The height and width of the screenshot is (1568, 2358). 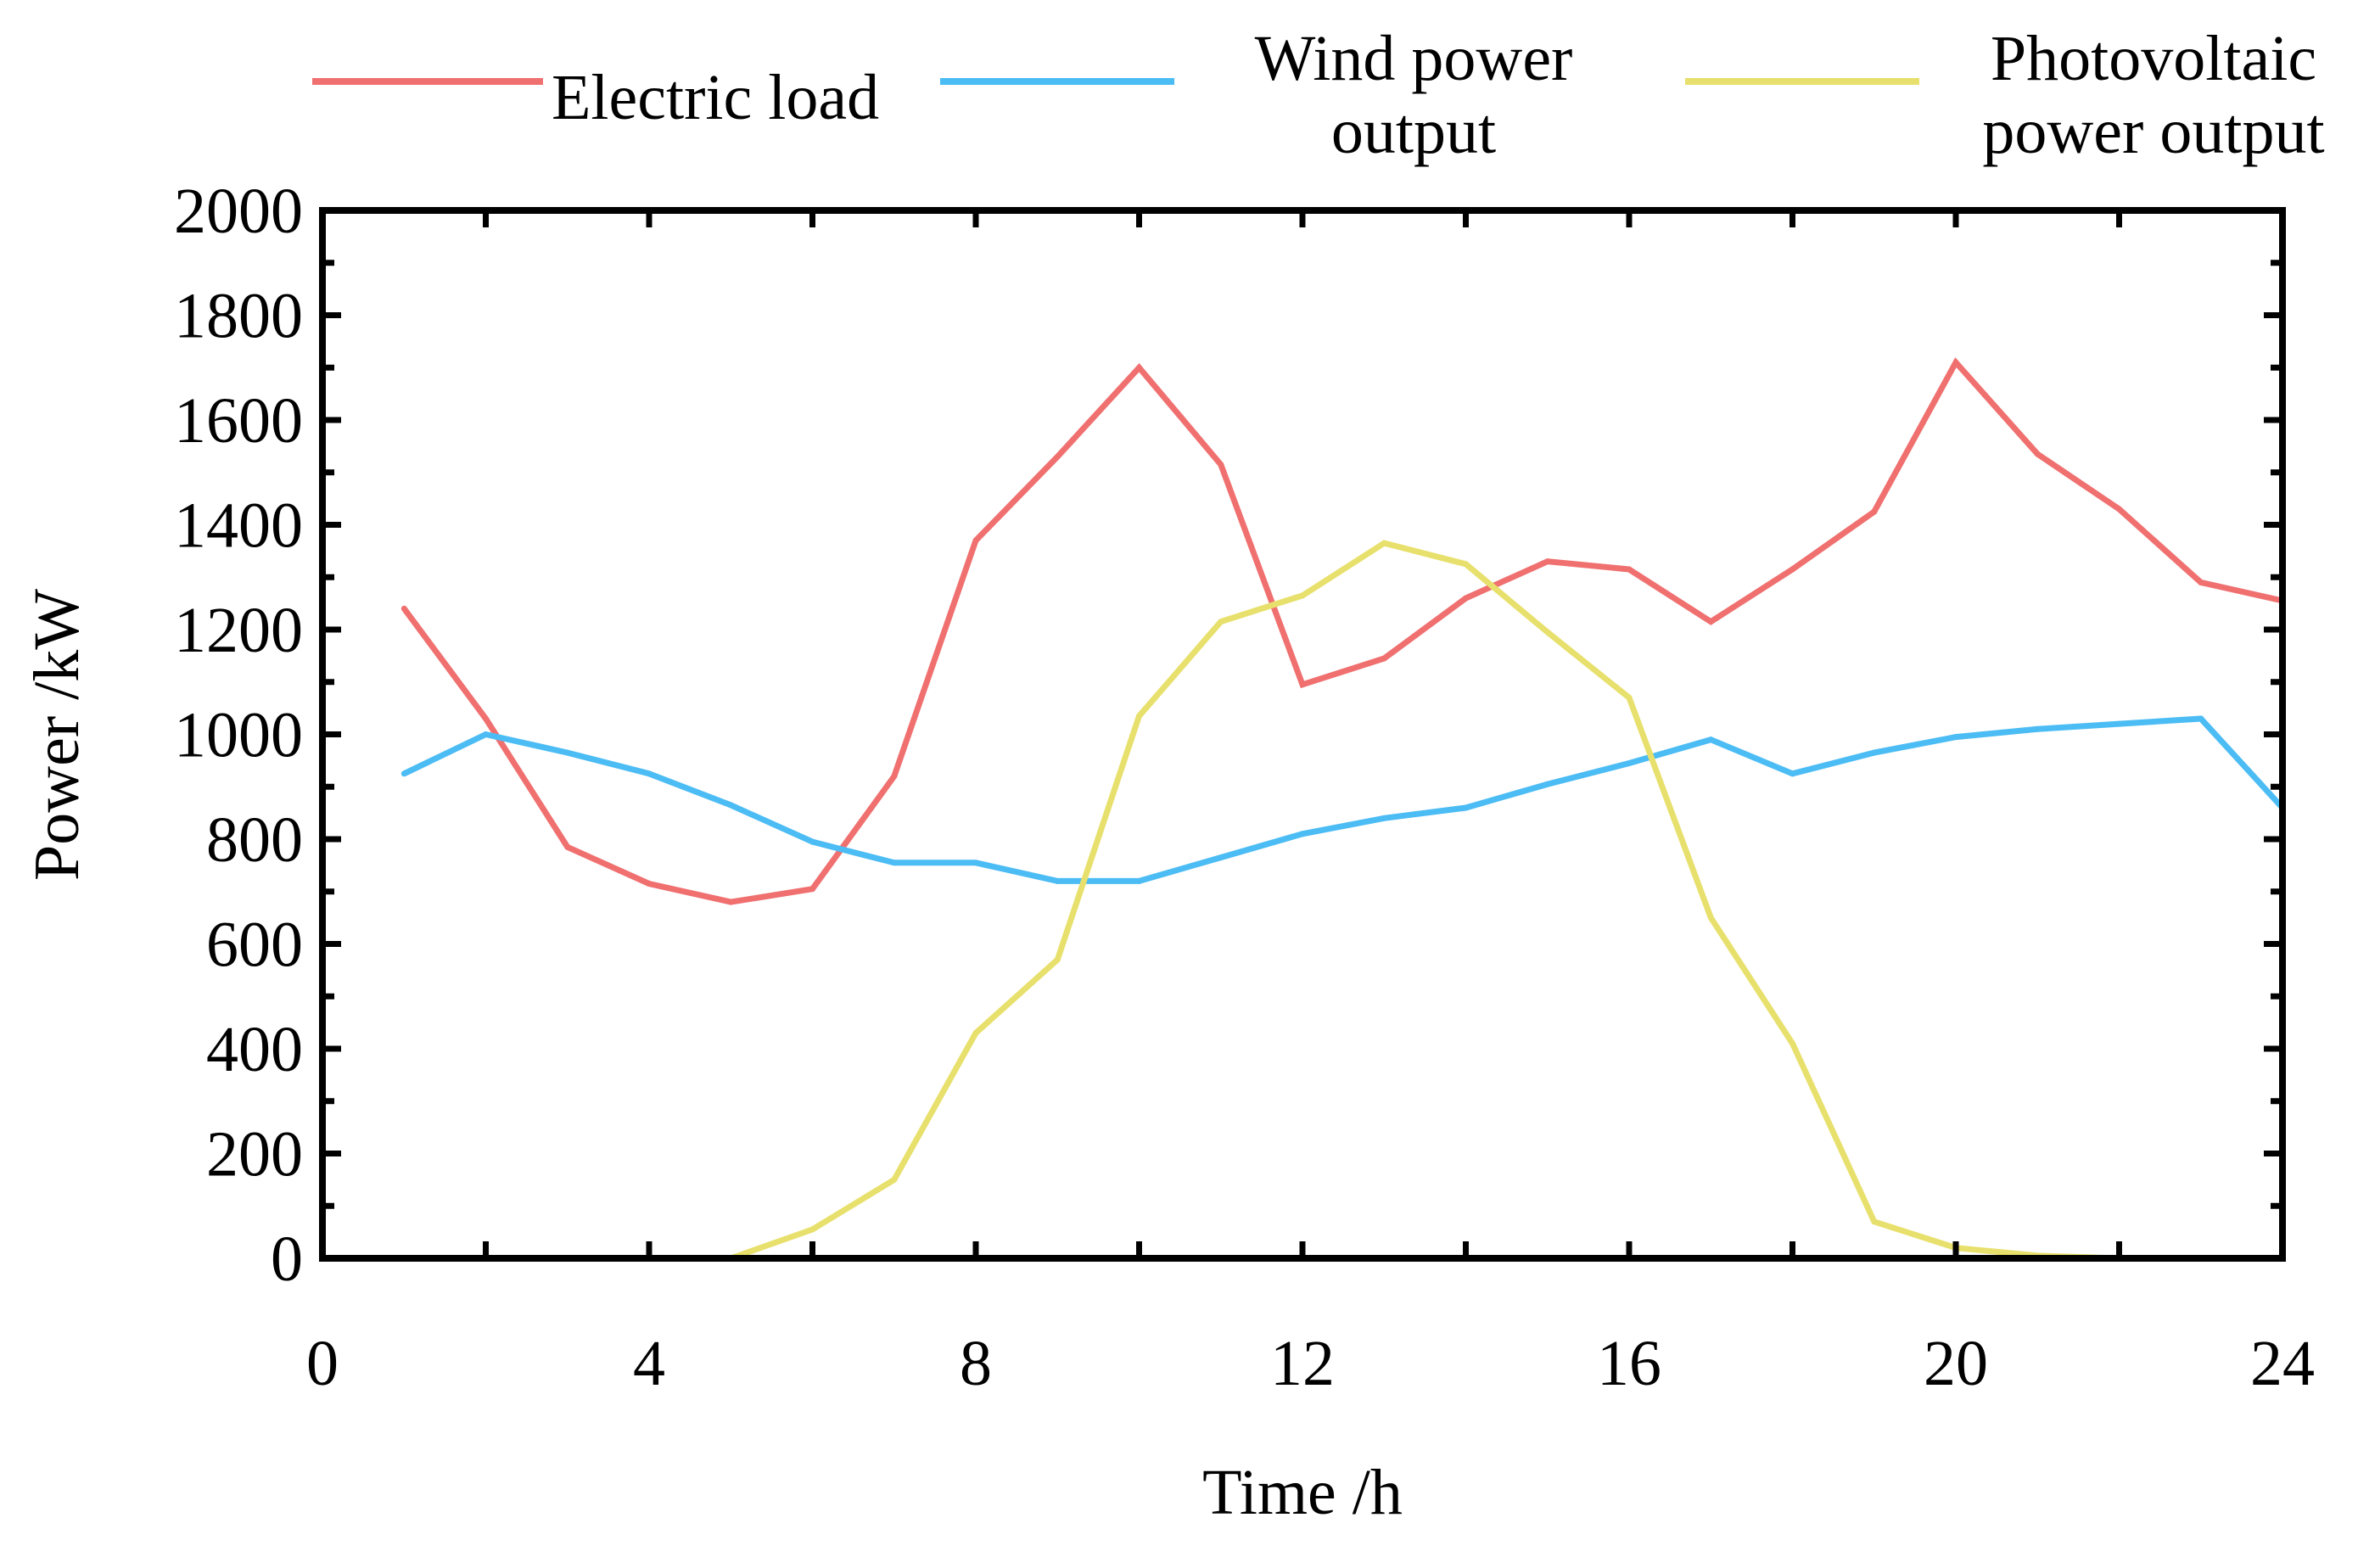 What do you see at coordinates (239, 211) in the screenshot?
I see `y-tick-label-2000: 2000` at bounding box center [239, 211].